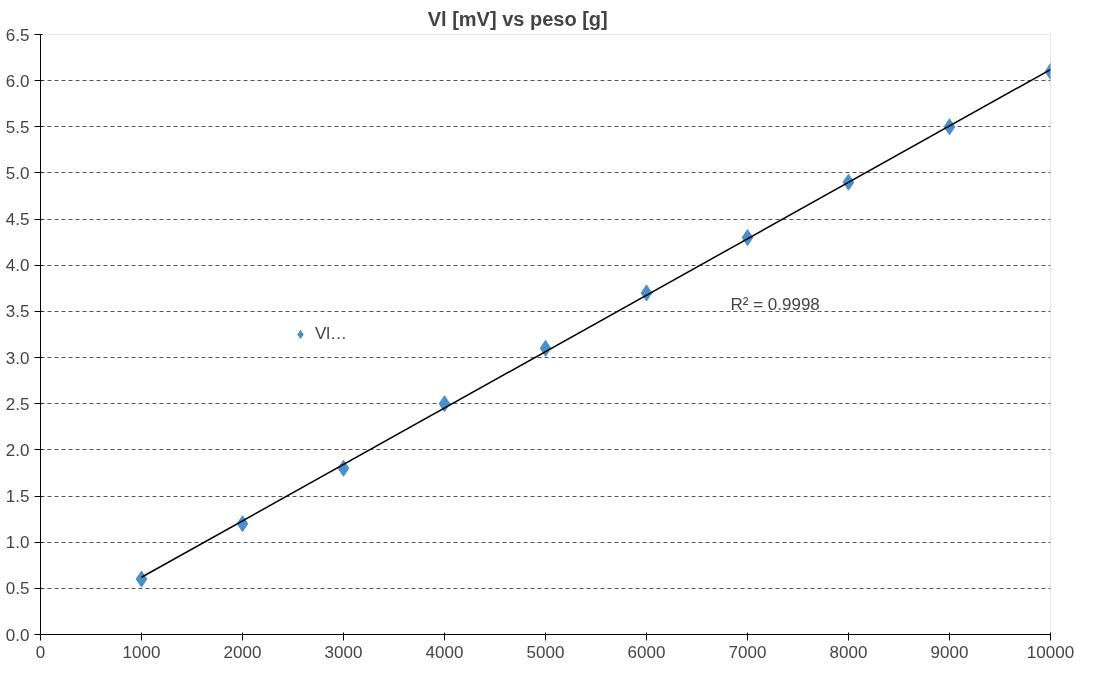  Describe the element at coordinates (949, 652) in the screenshot. I see `x-tick-label: 9000` at that location.